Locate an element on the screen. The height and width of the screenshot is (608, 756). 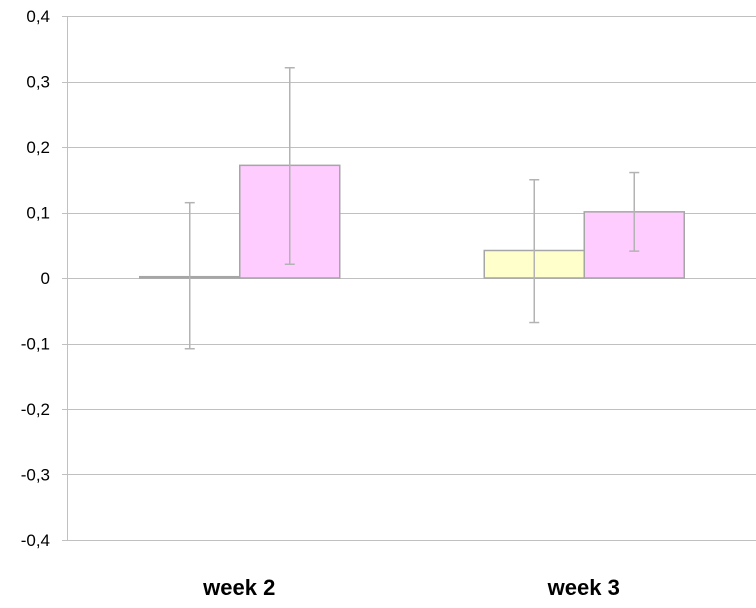
category-label: week 3 is located at coordinates (583, 587).